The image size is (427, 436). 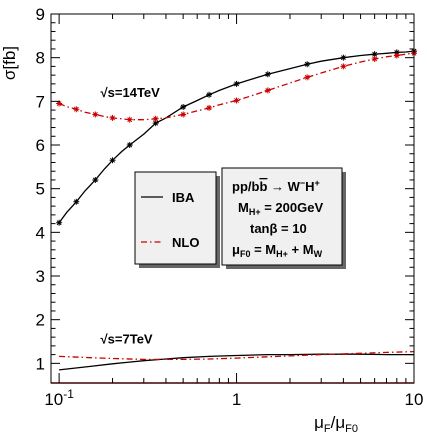 What do you see at coordinates (40, 14) in the screenshot?
I see `y-tick-label: 9` at bounding box center [40, 14].